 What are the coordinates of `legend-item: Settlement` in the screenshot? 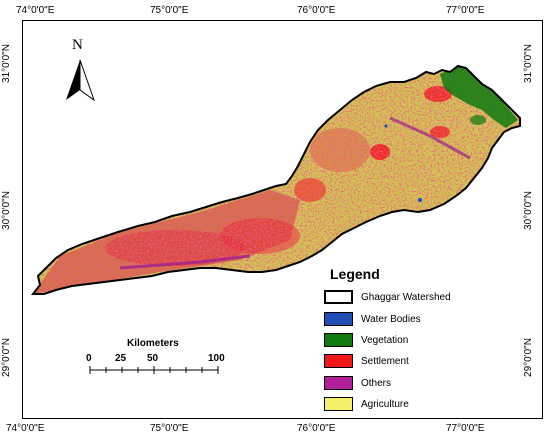 It's located at (366, 361).